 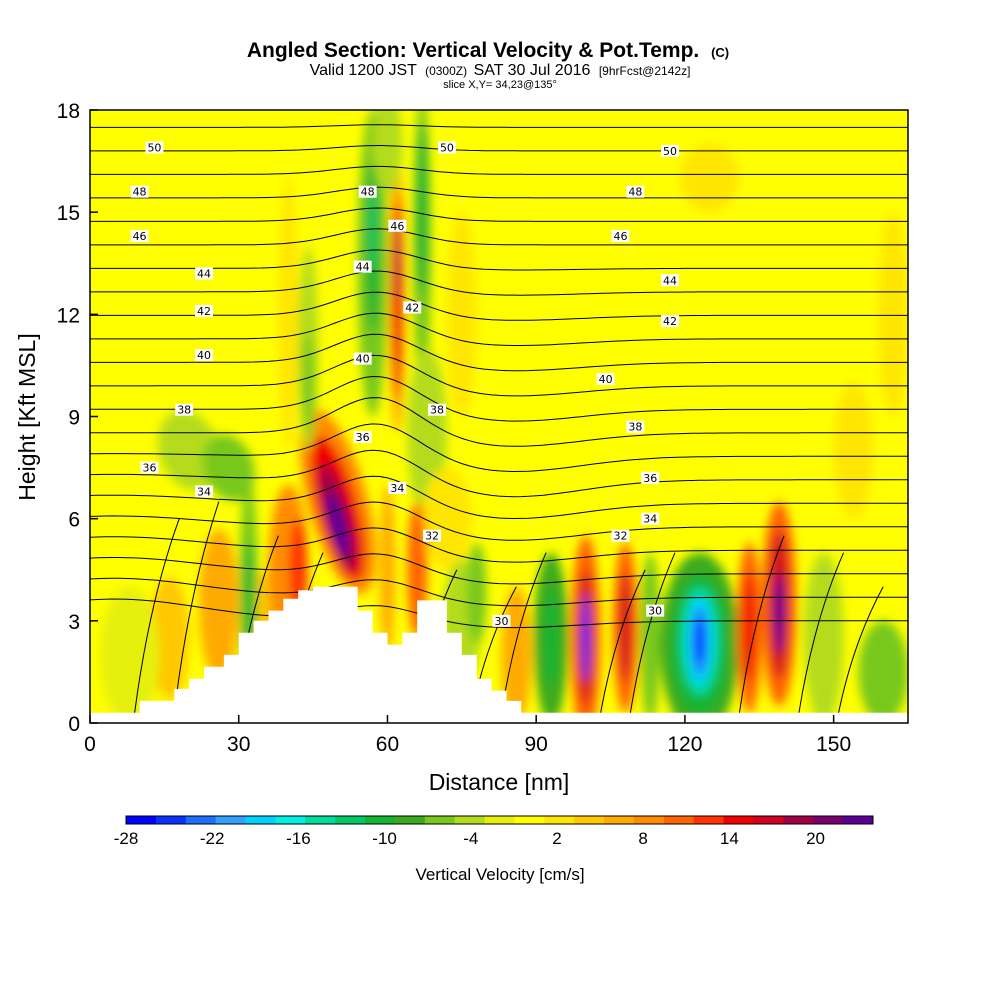 I want to click on y-tick-label: 6, so click(x=74, y=520).